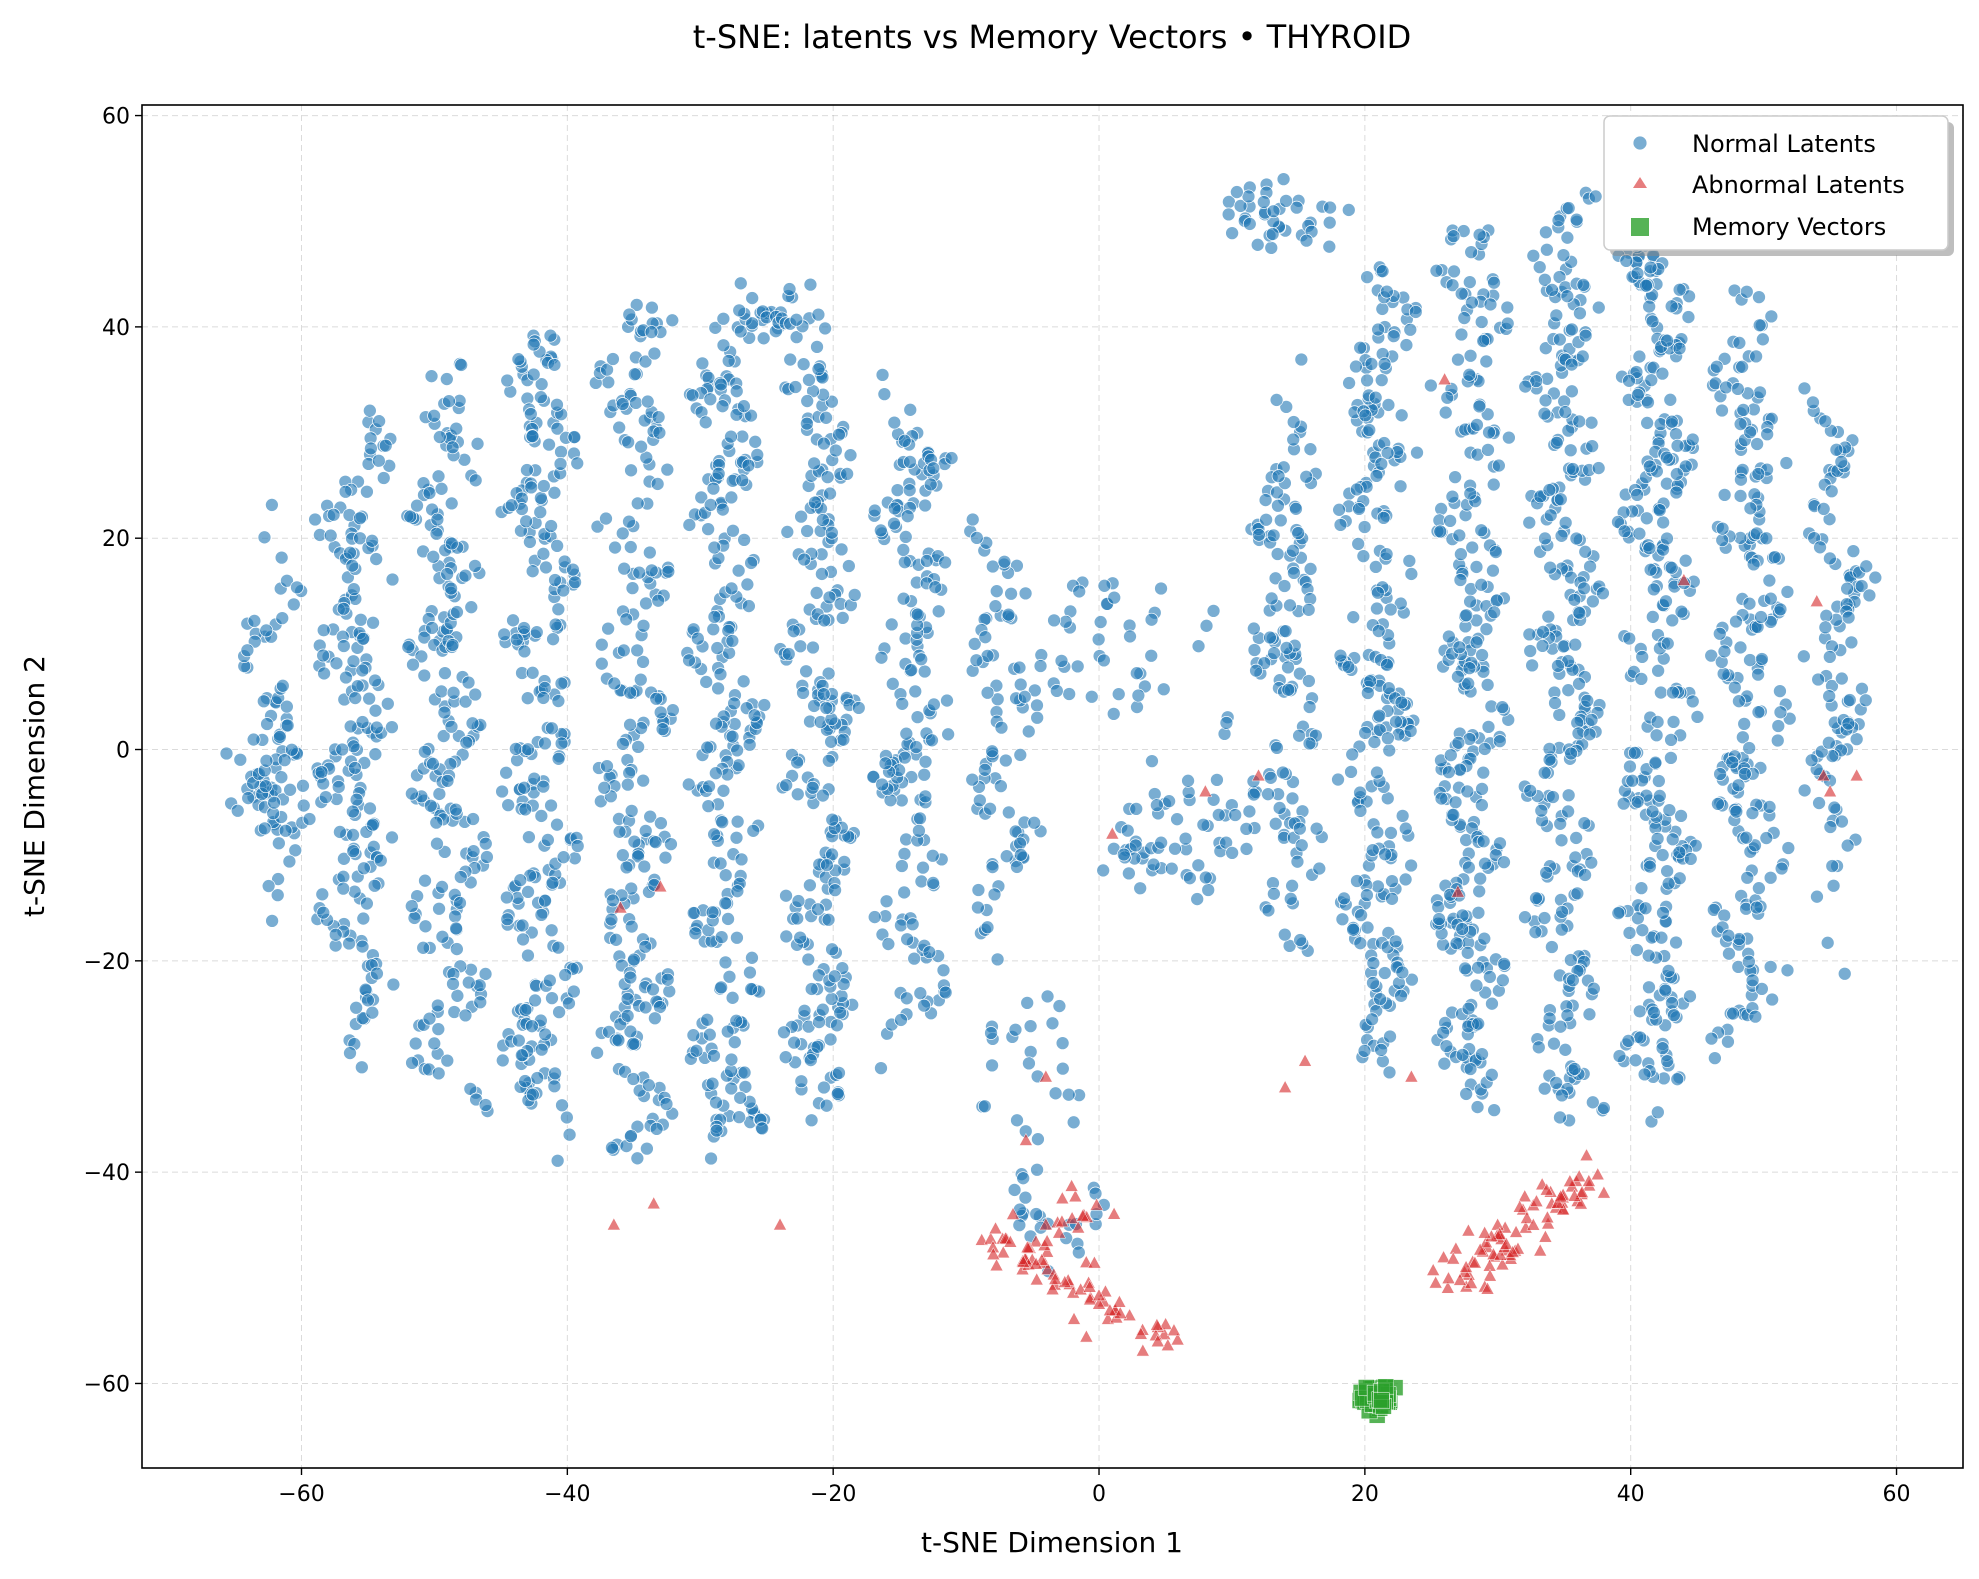 The width and height of the screenshot is (1979, 1579). Describe the element at coordinates (1798, 185) in the screenshot. I see `legend-label-abnormal: Abnormal Latents` at that location.